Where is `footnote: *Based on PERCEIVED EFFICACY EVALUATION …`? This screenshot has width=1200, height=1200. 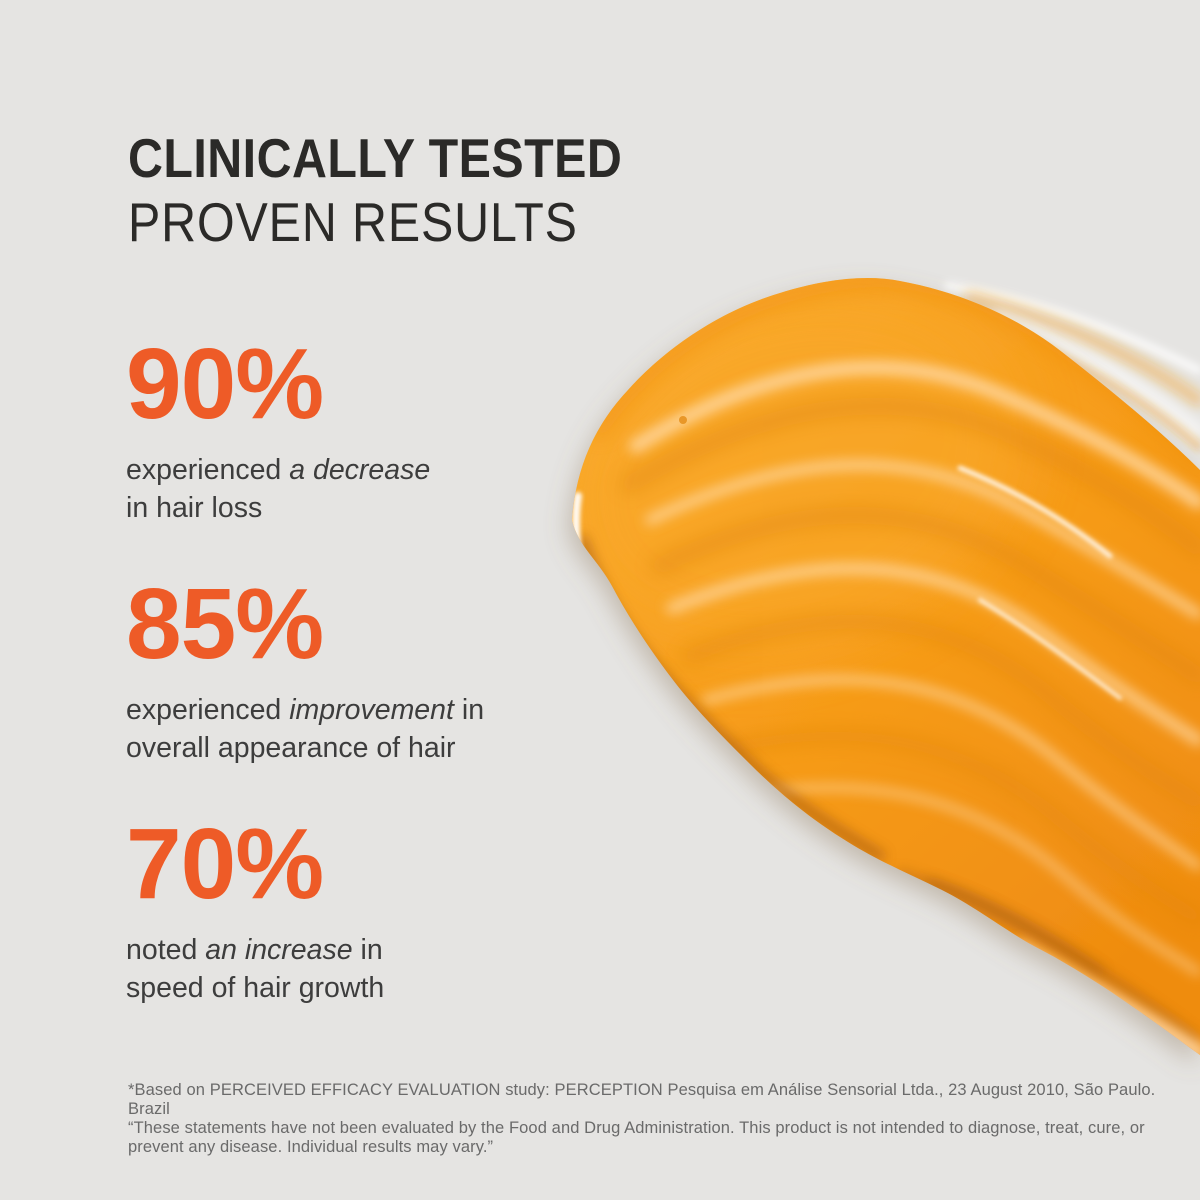
footnote: *Based on PERCEIVED EFFICACY EVALUATION … is located at coordinates (643, 1119).